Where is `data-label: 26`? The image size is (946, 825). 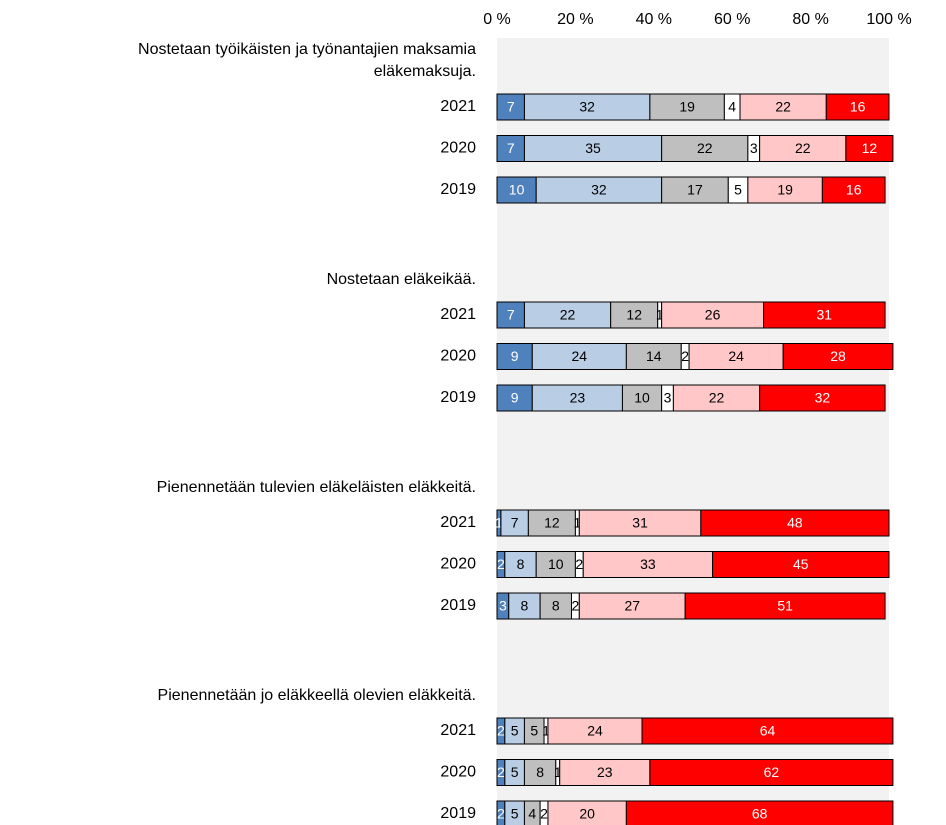 data-label: 26 is located at coordinates (713, 315).